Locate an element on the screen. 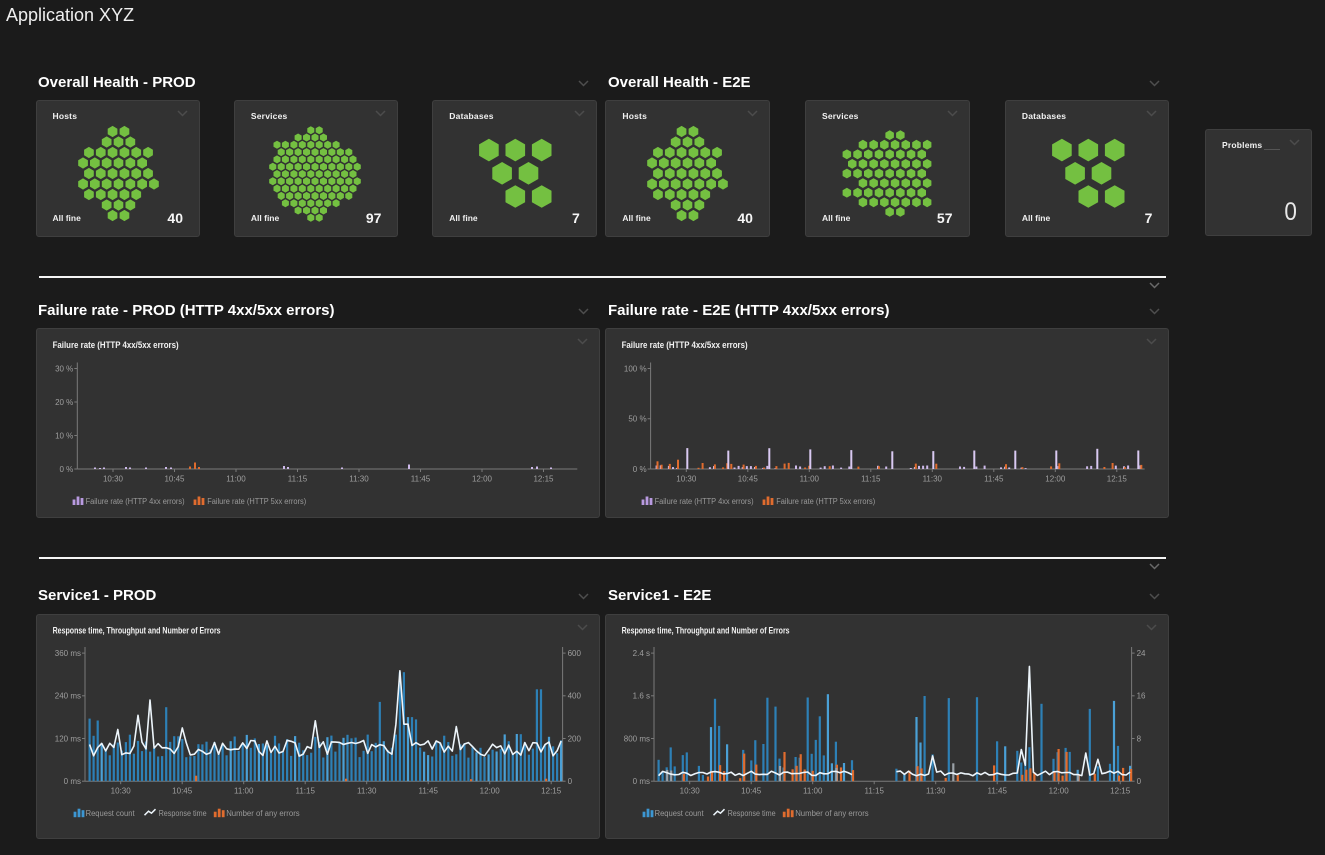  svg-text: 10 % is located at coordinates (64, 435).